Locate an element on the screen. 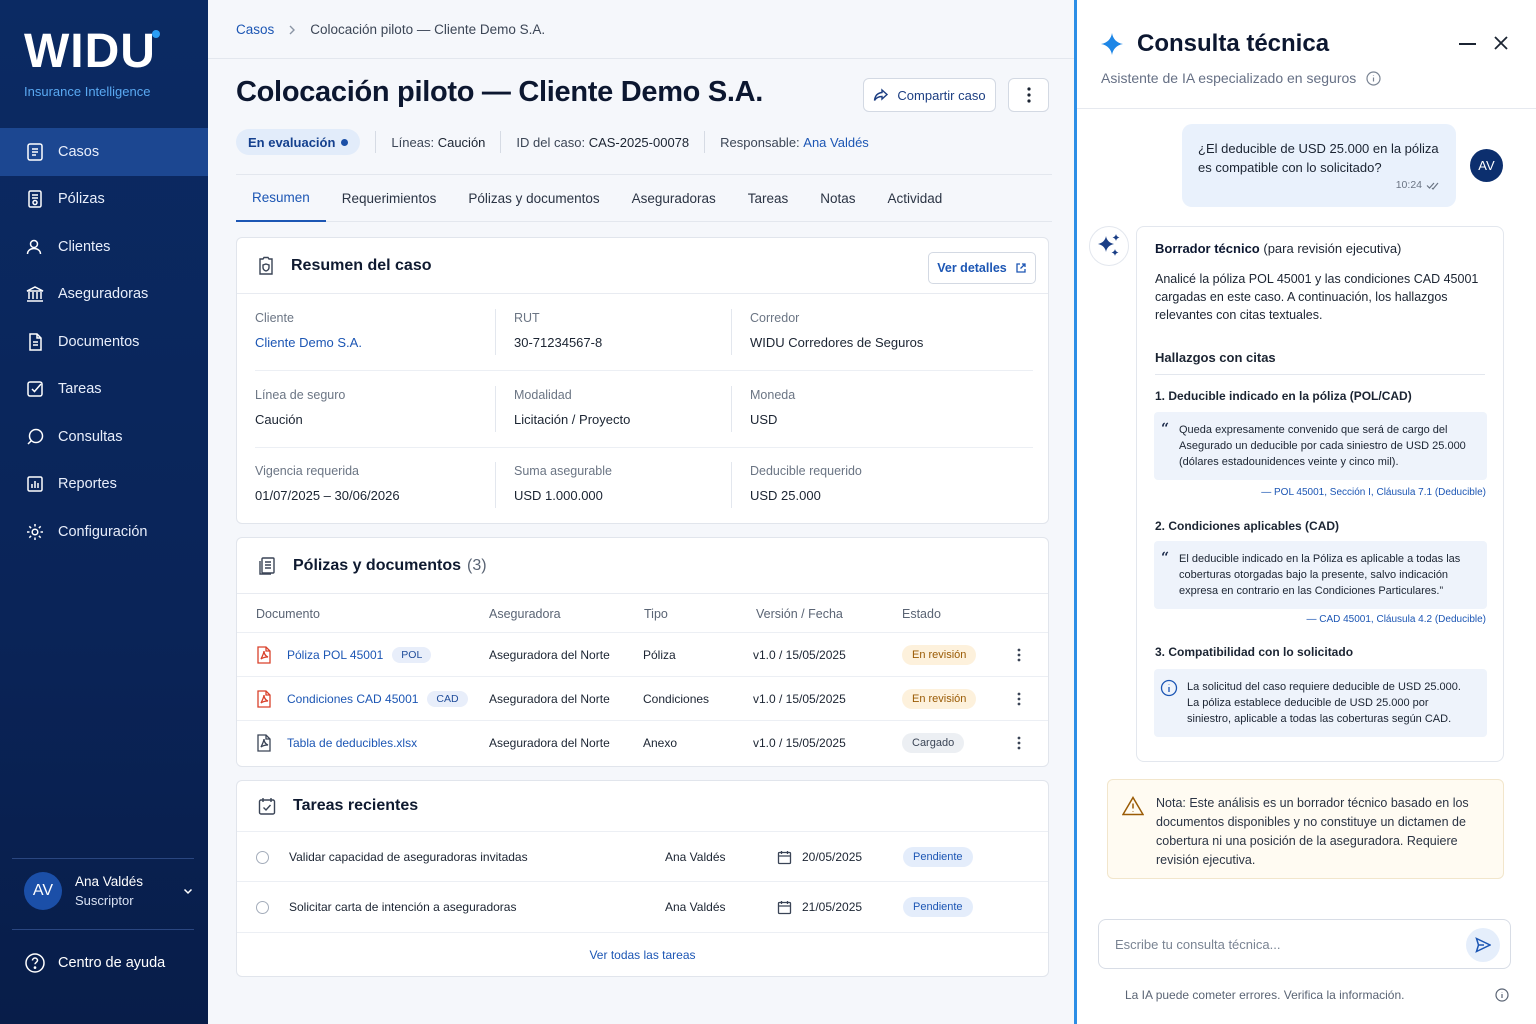 This screenshot has height=1024, width=1536. sidebar-item-tareas: Tareas is located at coordinates (104, 390).